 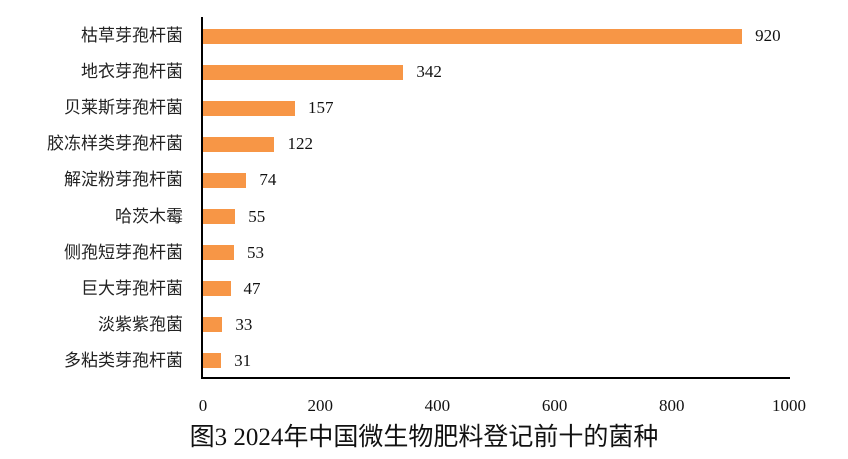 What do you see at coordinates (256, 252) in the screenshot?
I see `value-label: 53` at bounding box center [256, 252].